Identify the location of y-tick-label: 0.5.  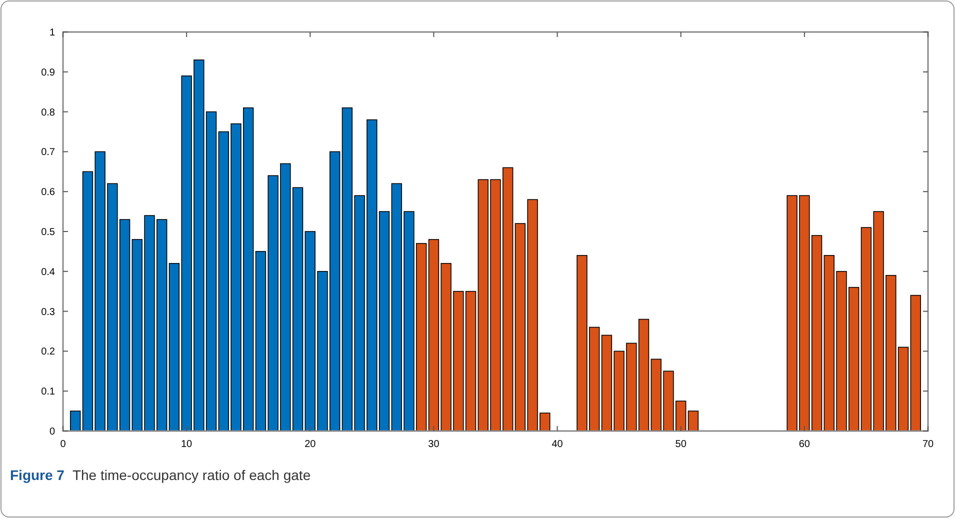
(48, 232).